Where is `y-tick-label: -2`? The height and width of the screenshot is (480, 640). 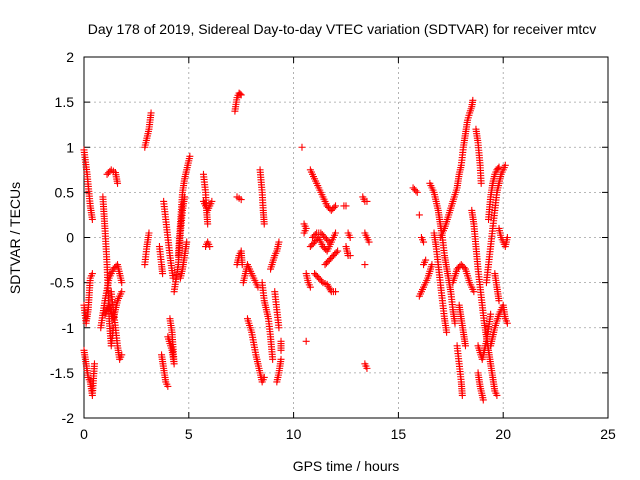 y-tick-label: -2 is located at coordinates (68, 418).